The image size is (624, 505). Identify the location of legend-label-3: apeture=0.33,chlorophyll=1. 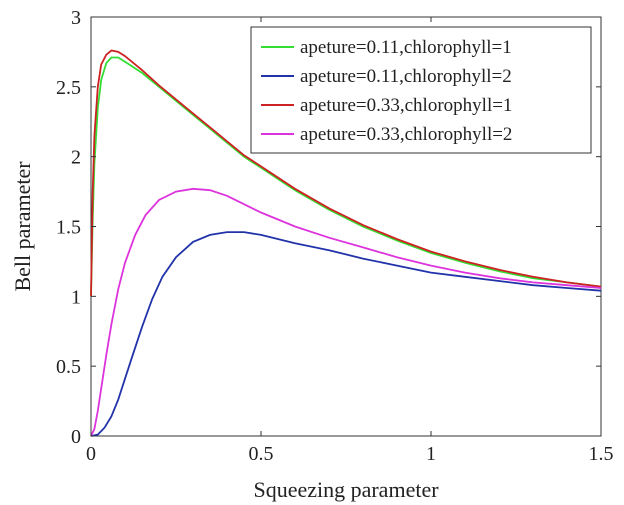
(406, 105).